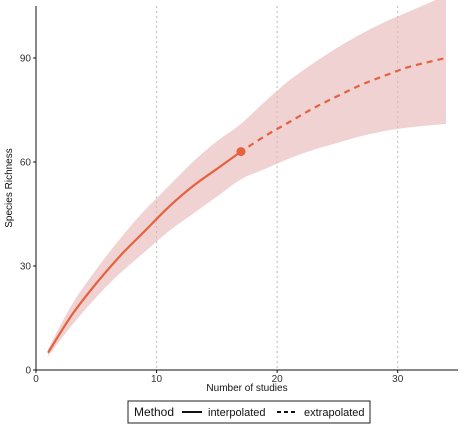 The width and height of the screenshot is (474, 428). I want to click on y-tick-label-3: 90, so click(26, 59).